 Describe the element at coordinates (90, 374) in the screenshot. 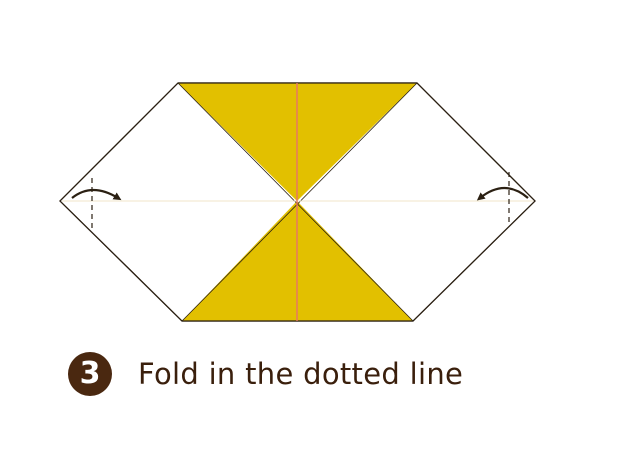

I see `step-number-badge: 3` at that location.